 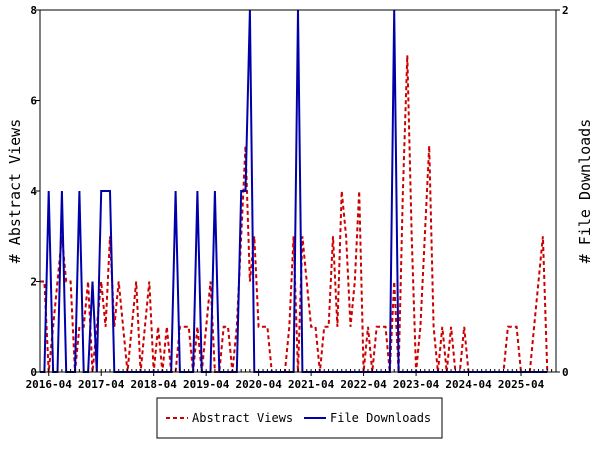 What do you see at coordinates (380, 418) in the screenshot?
I see `legend-label-file-downloads: File Downloads` at bounding box center [380, 418].